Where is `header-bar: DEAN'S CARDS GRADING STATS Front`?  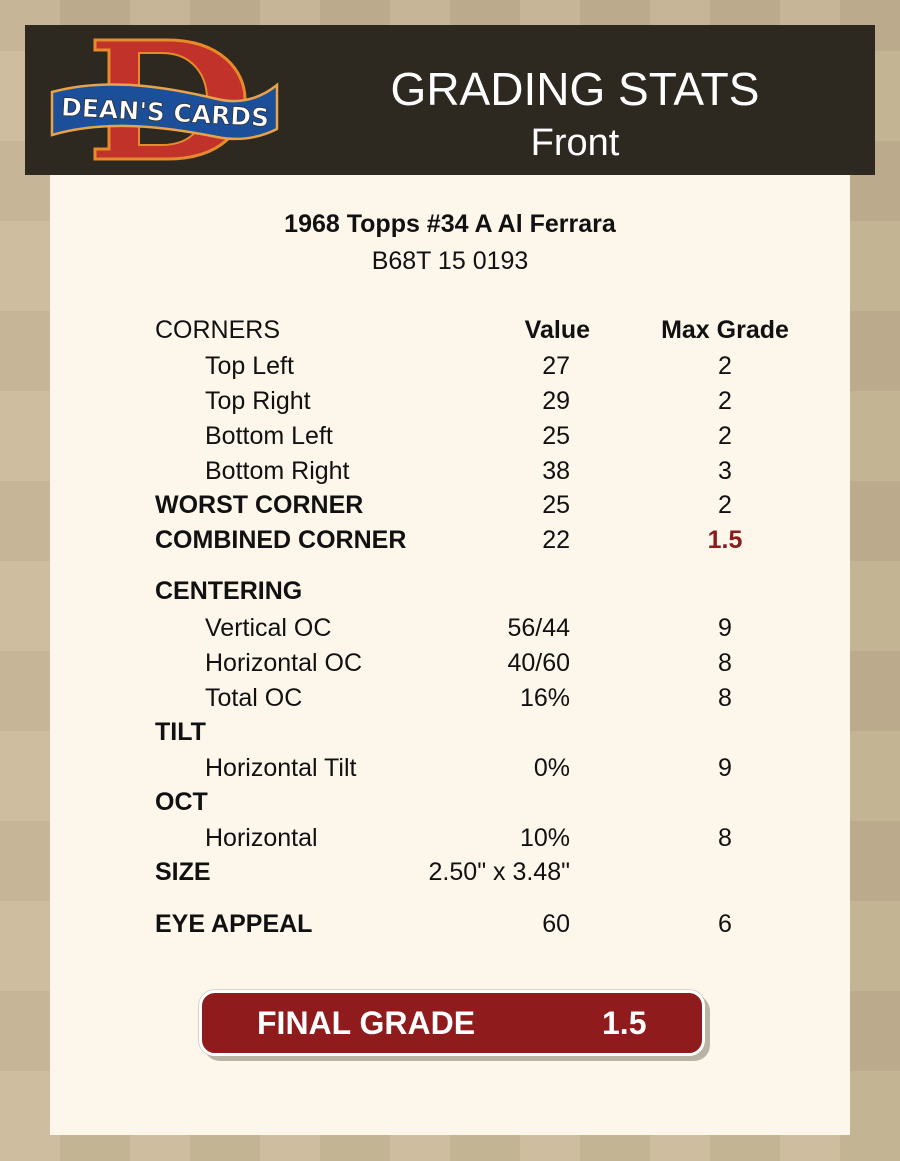
header-bar: DEAN'S CARDS GRADING STATS Front is located at coordinates (450, 100).